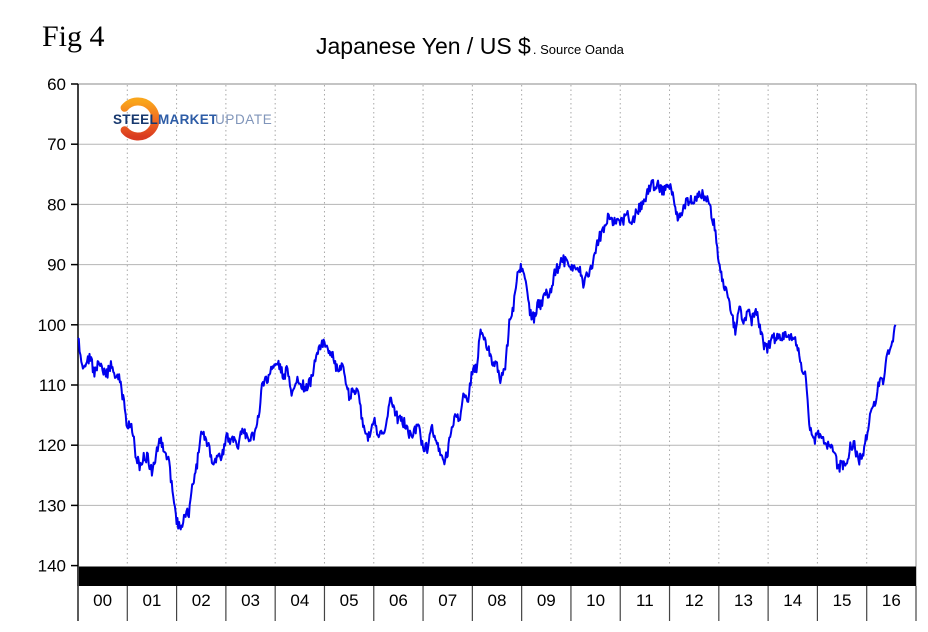 Image resolution: width=928 pixels, height=632 pixels. I want to click on logo-word-market: MARKET, so click(188, 119).